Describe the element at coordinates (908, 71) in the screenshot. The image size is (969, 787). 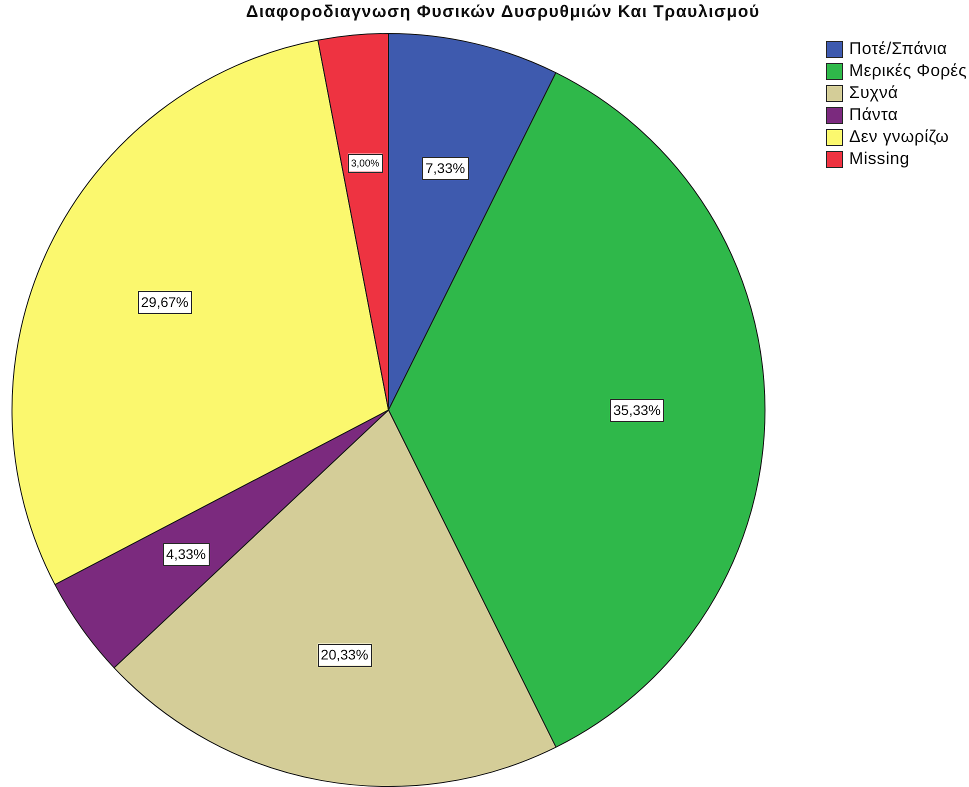
I see `legend-label: Μερικές Φορές` at that location.